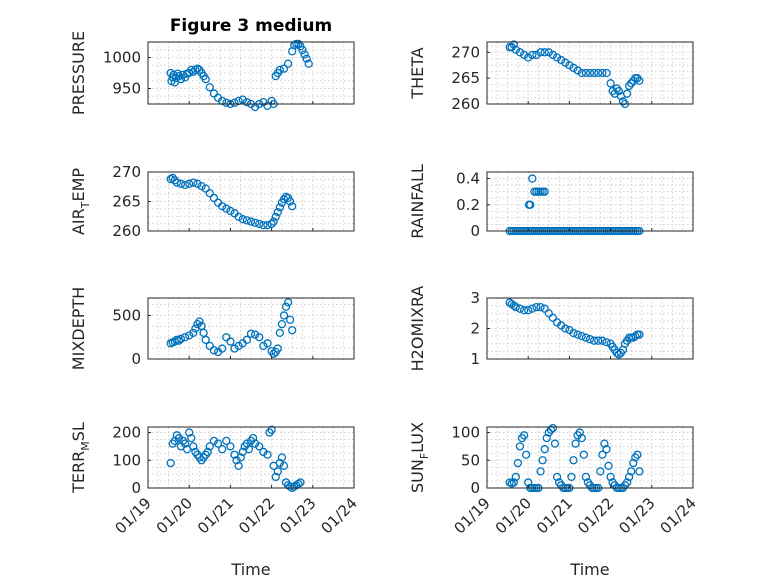 This screenshot has height=583, width=778. What do you see at coordinates (339, 515) in the screenshot?
I see `x-tick-label: 01/24` at bounding box center [339, 515].